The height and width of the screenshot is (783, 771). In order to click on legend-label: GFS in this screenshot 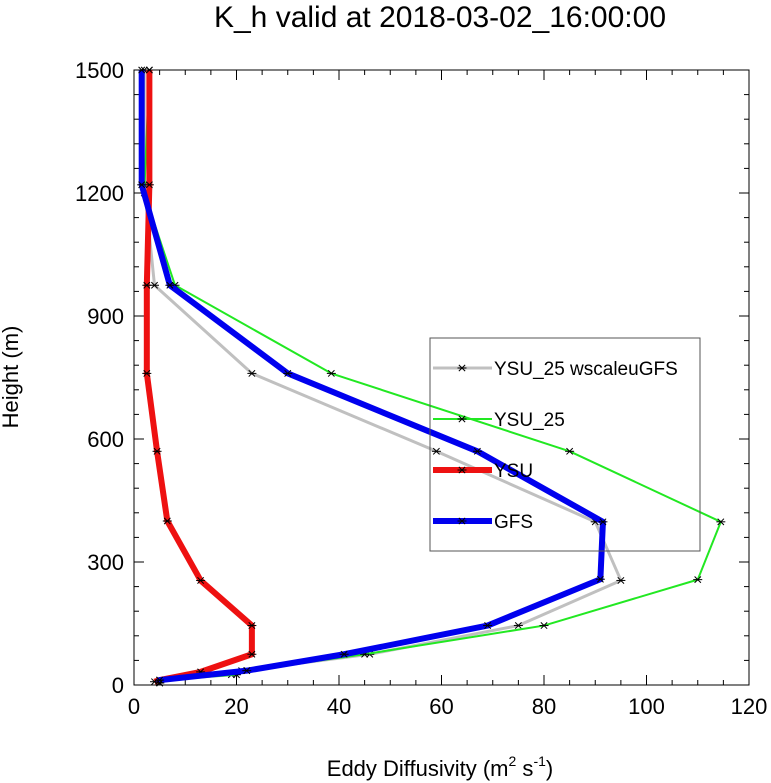, I will do `click(513, 522)`.